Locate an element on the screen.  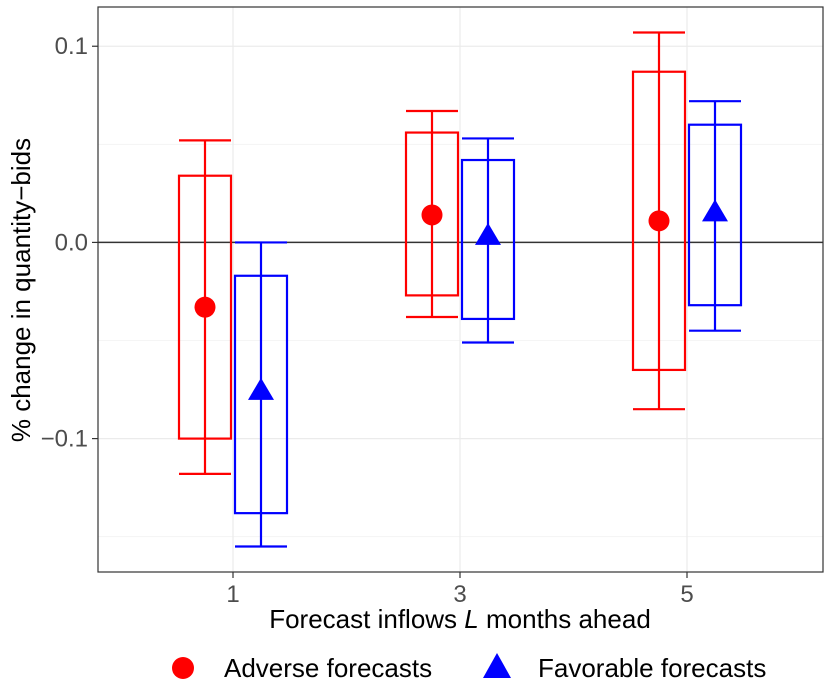
legend-triangle-icon is located at coordinates (497, 665).